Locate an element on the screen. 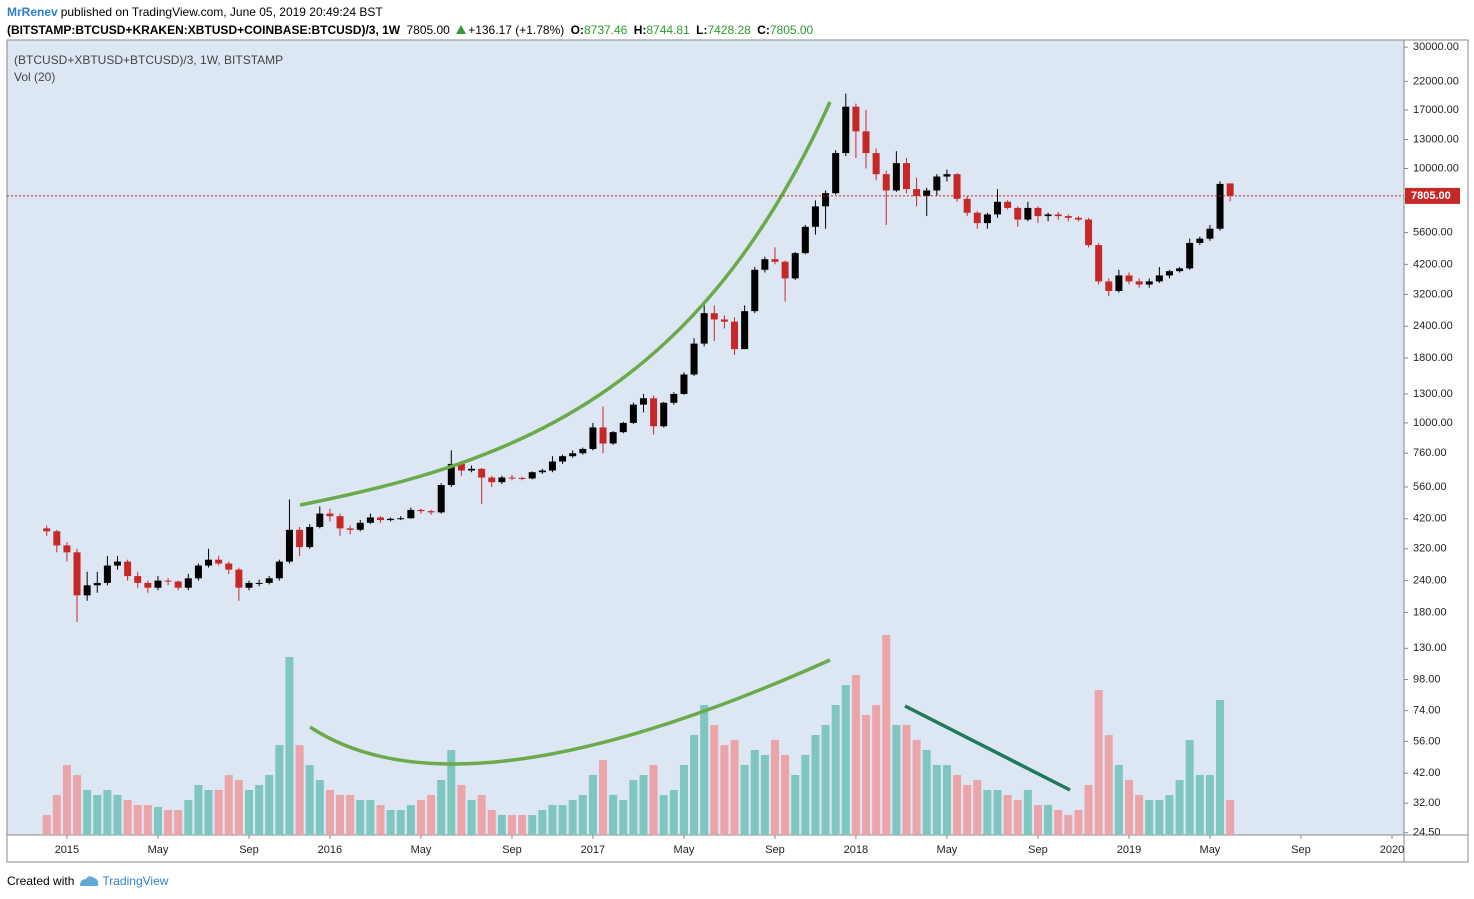  y-tick-label: 22000.00 is located at coordinates (1436, 81).